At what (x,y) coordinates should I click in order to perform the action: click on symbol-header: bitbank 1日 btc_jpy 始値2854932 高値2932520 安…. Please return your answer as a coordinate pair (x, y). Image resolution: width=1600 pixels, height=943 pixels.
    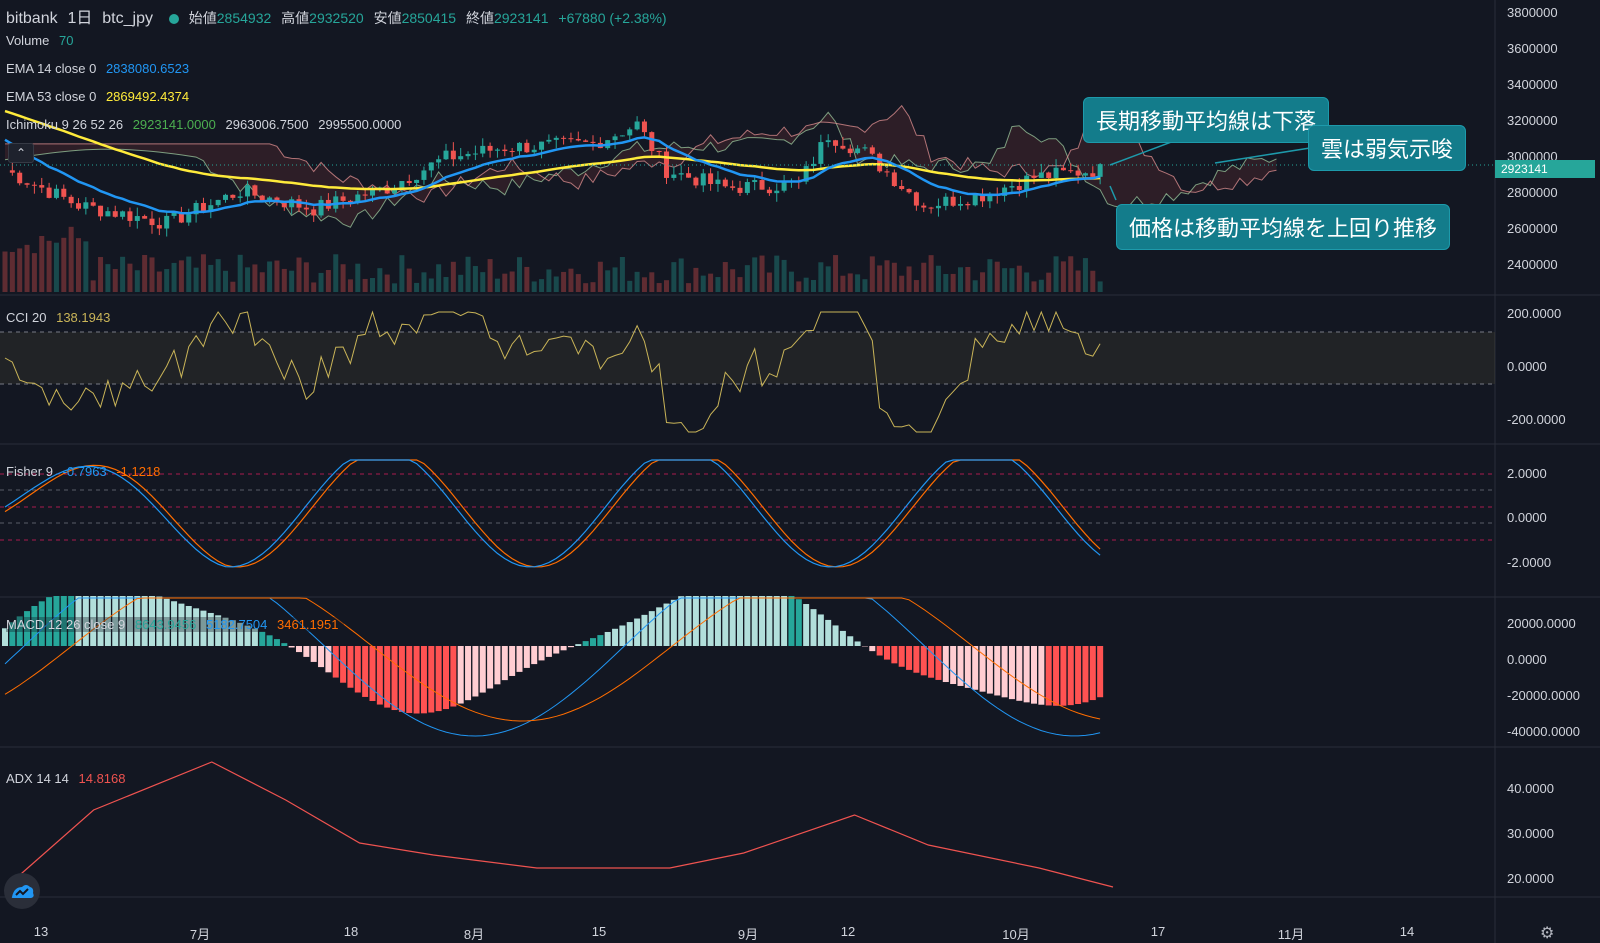
    Looking at the image, I should click on (339, 16).